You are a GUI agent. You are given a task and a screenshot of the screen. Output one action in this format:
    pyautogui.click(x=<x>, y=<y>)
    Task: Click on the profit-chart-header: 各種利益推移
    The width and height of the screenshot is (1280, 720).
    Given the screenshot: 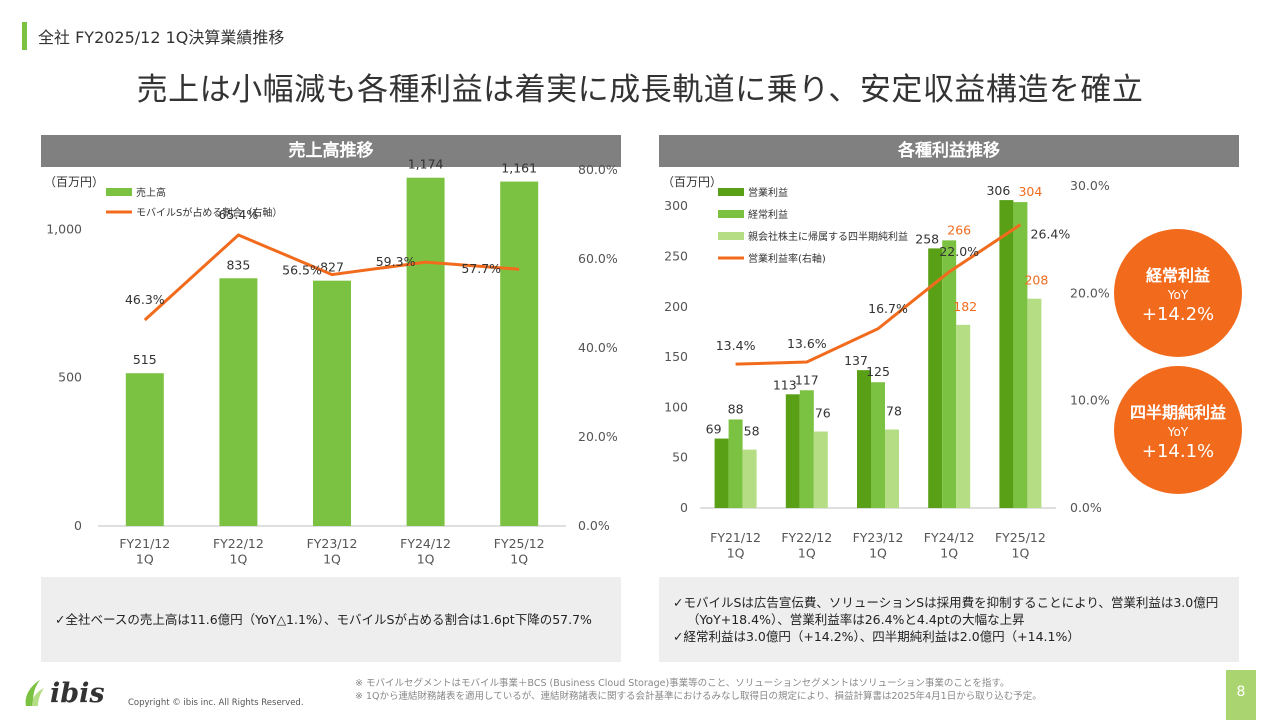 What is the action you would take?
    pyautogui.click(x=949, y=151)
    